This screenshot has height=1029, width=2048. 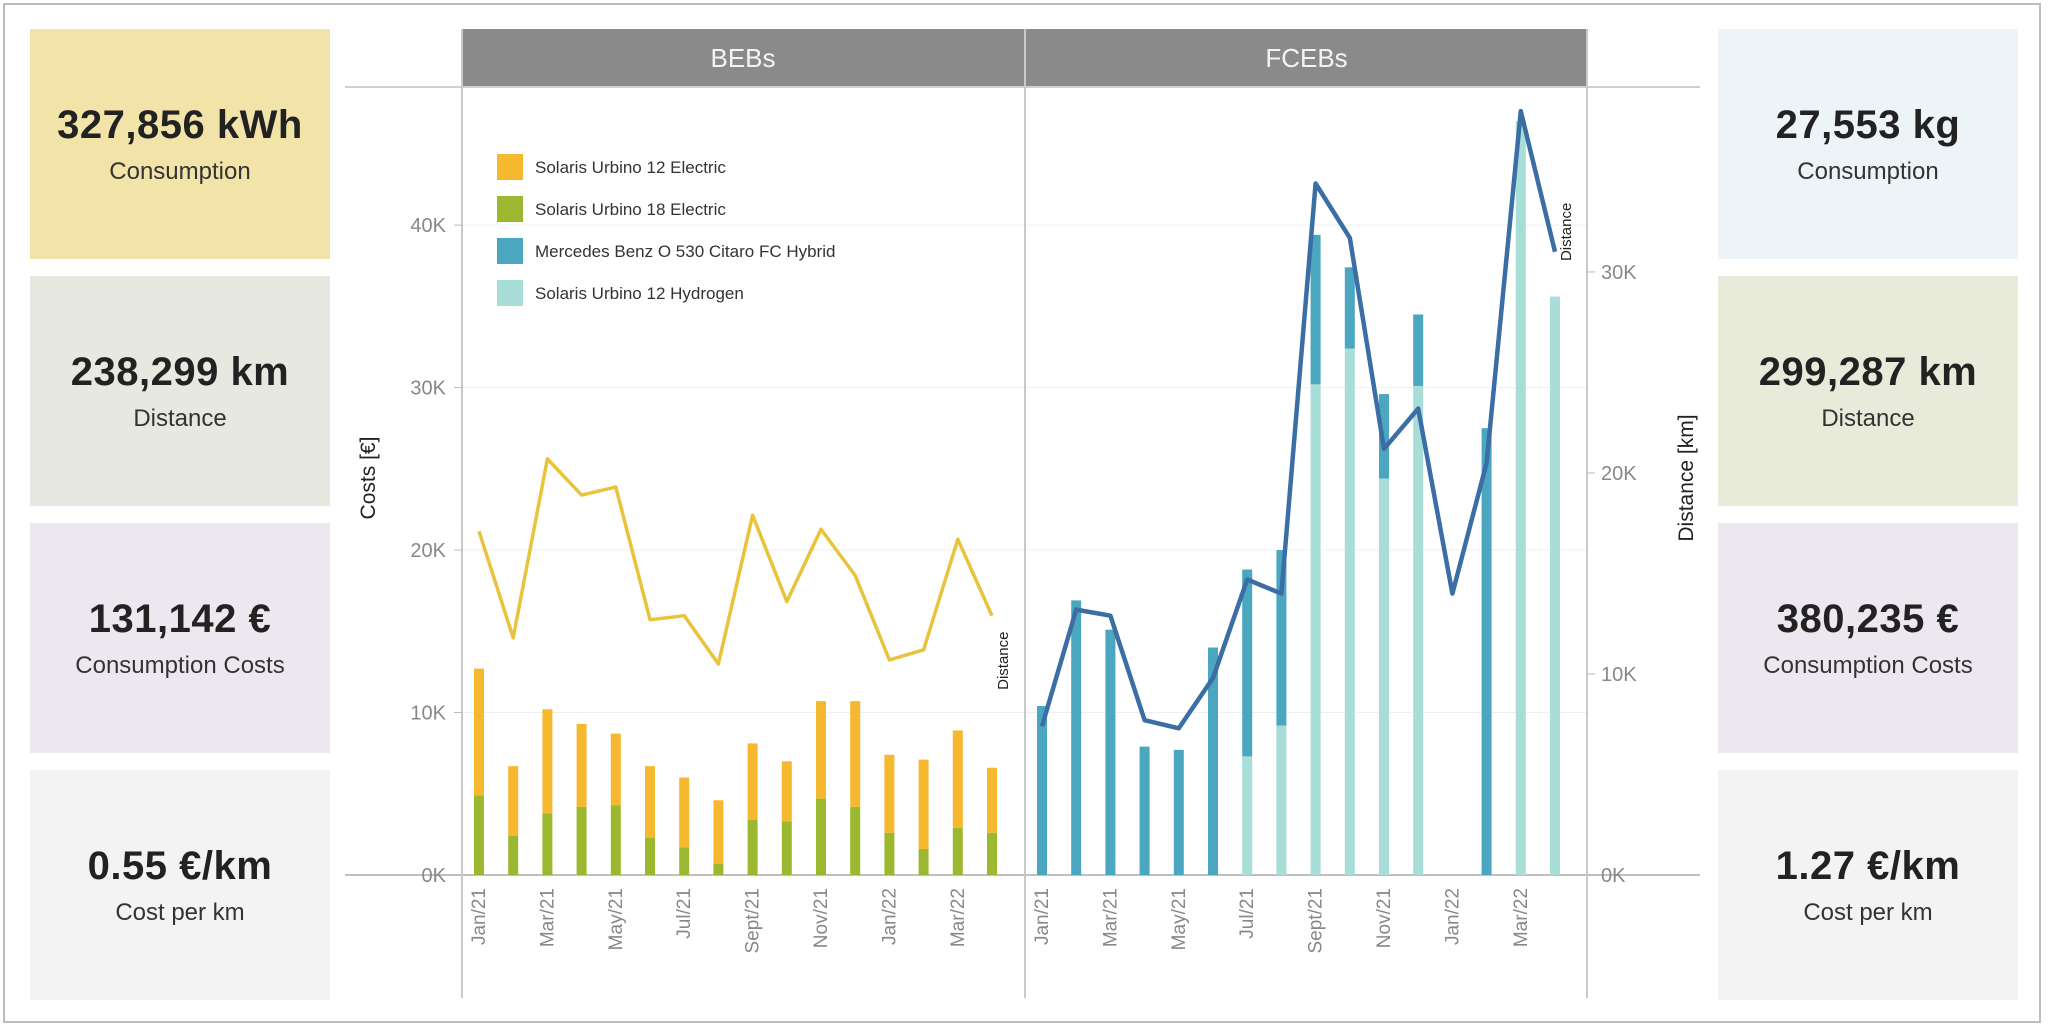 What do you see at coordinates (428, 714) in the screenshot?
I see `y-tick-label: 10K` at bounding box center [428, 714].